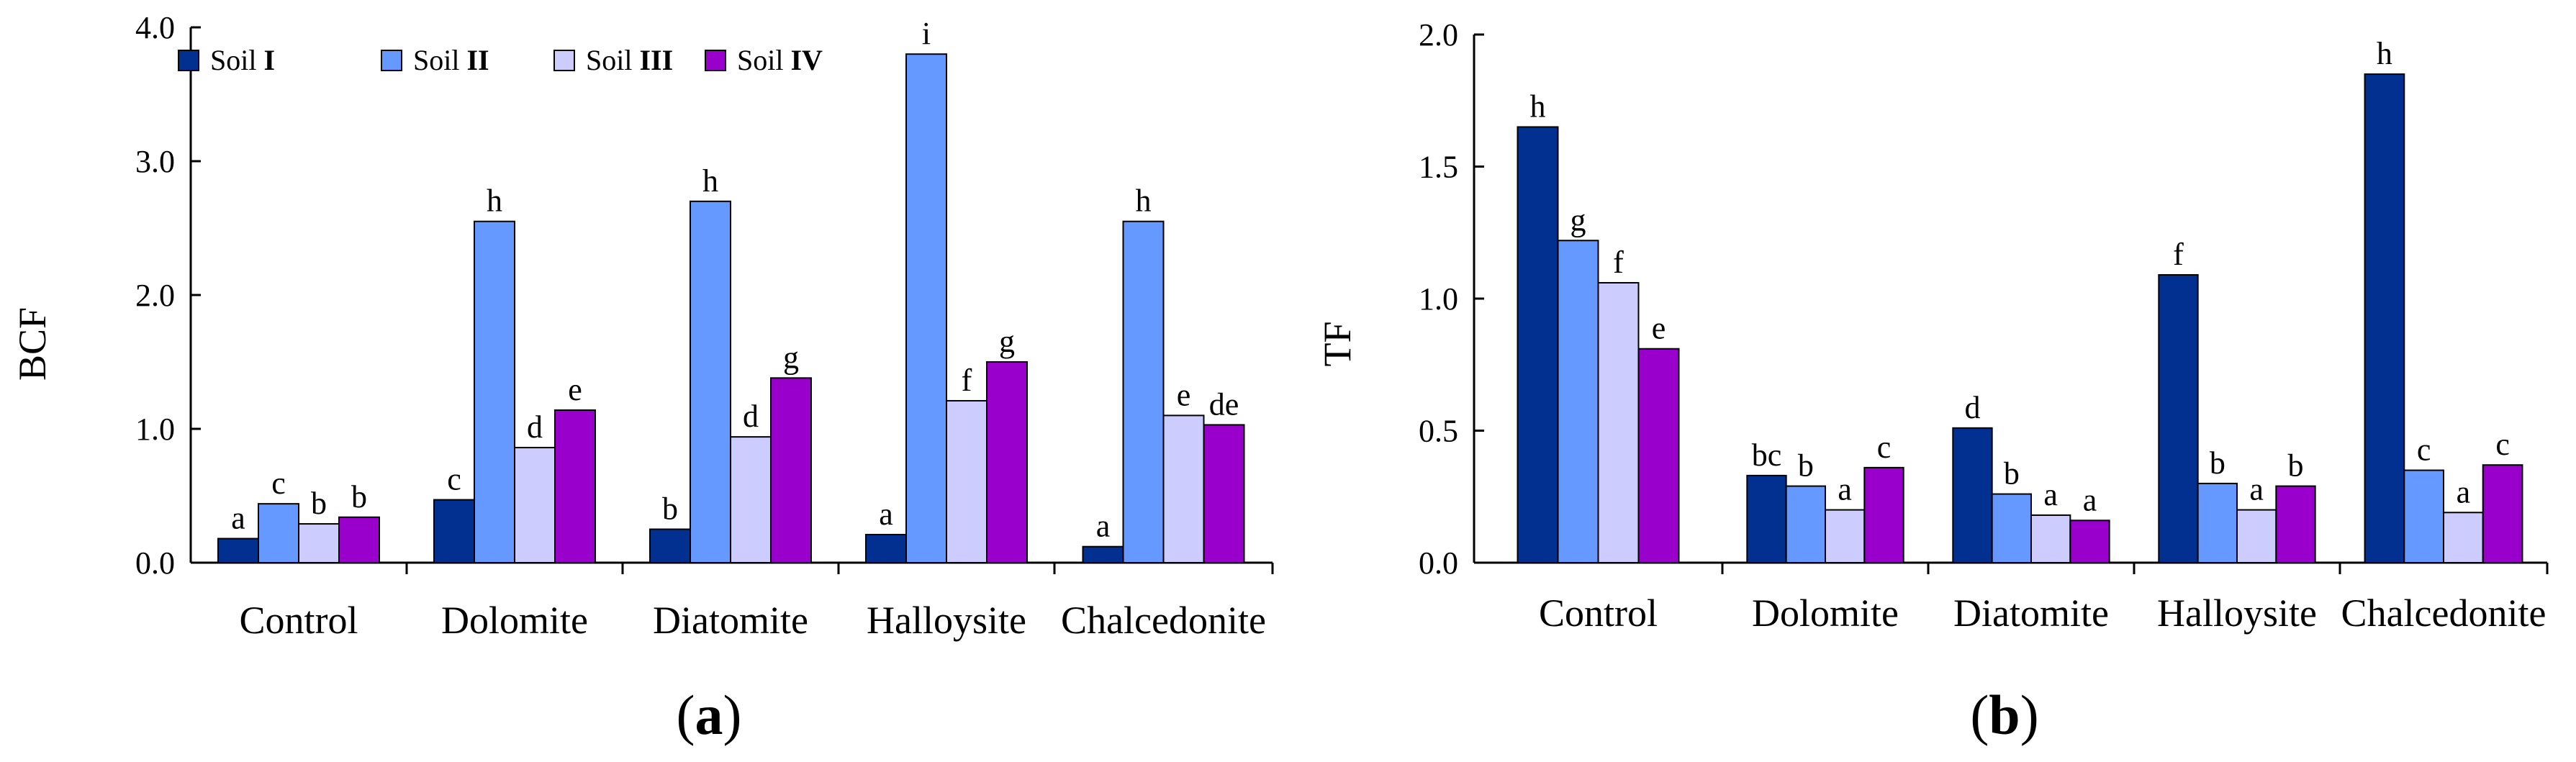 This screenshot has height=762, width=2576. What do you see at coordinates (155, 161) in the screenshot?
I see `y-tick-label: 3.0` at bounding box center [155, 161].